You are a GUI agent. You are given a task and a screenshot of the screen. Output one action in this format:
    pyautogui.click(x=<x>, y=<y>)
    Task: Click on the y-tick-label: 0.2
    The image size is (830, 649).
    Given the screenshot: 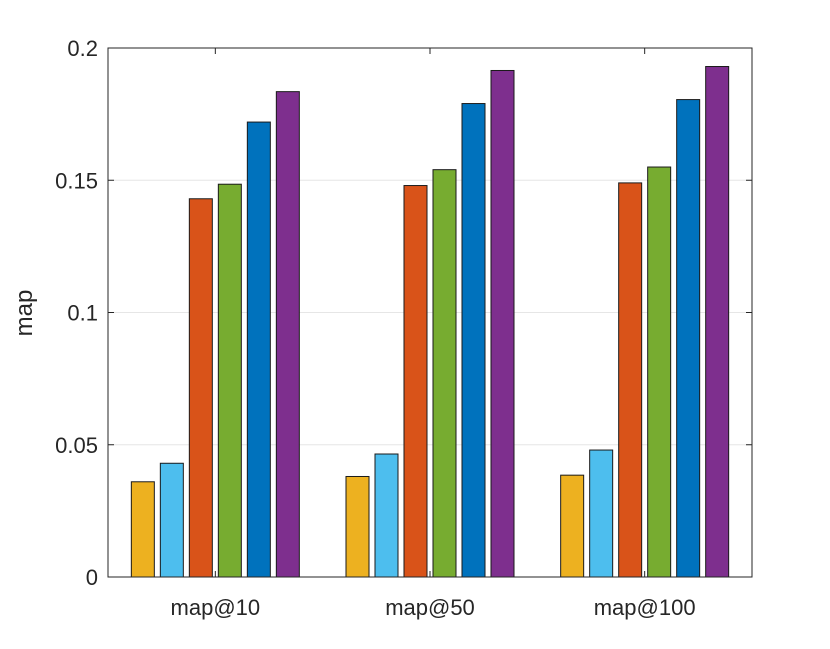 What is the action you would take?
    pyautogui.click(x=82, y=48)
    